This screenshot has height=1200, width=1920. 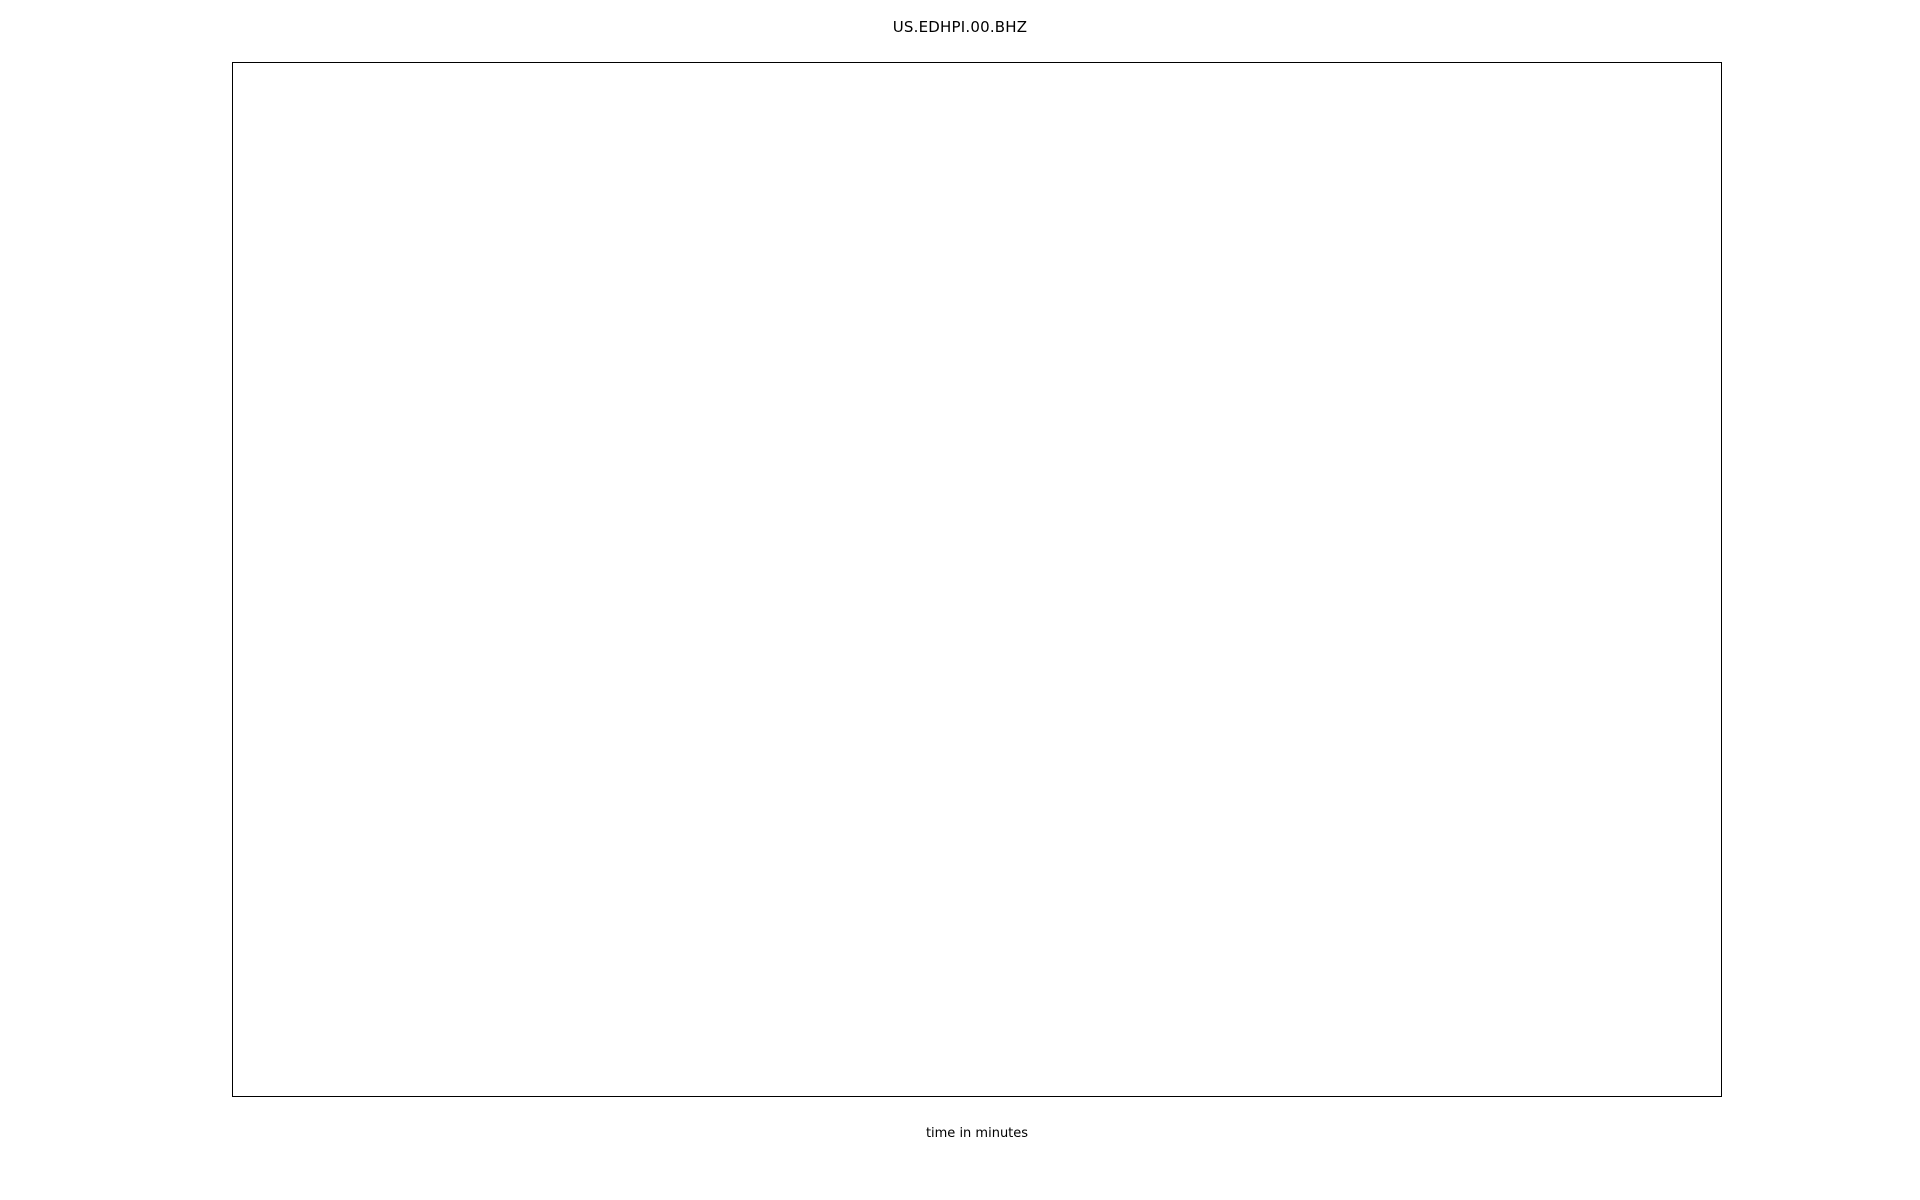 What do you see at coordinates (960, 27) in the screenshot?
I see `page-title: US.EDHPI.00.BHZ` at bounding box center [960, 27].